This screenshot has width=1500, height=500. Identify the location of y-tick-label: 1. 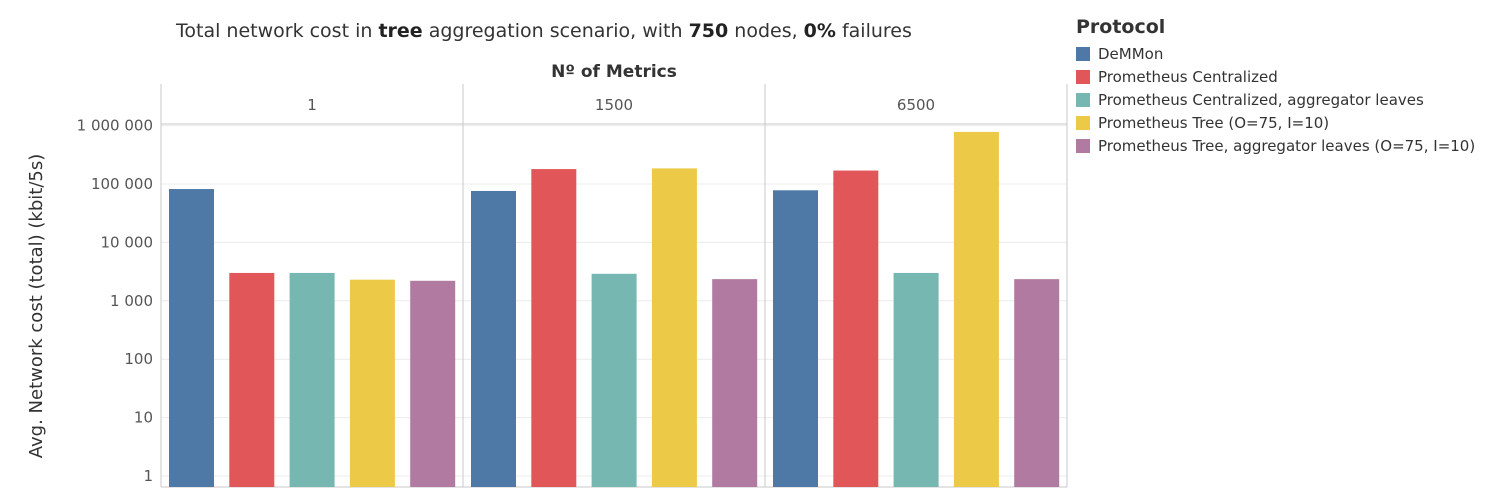
(148, 476).